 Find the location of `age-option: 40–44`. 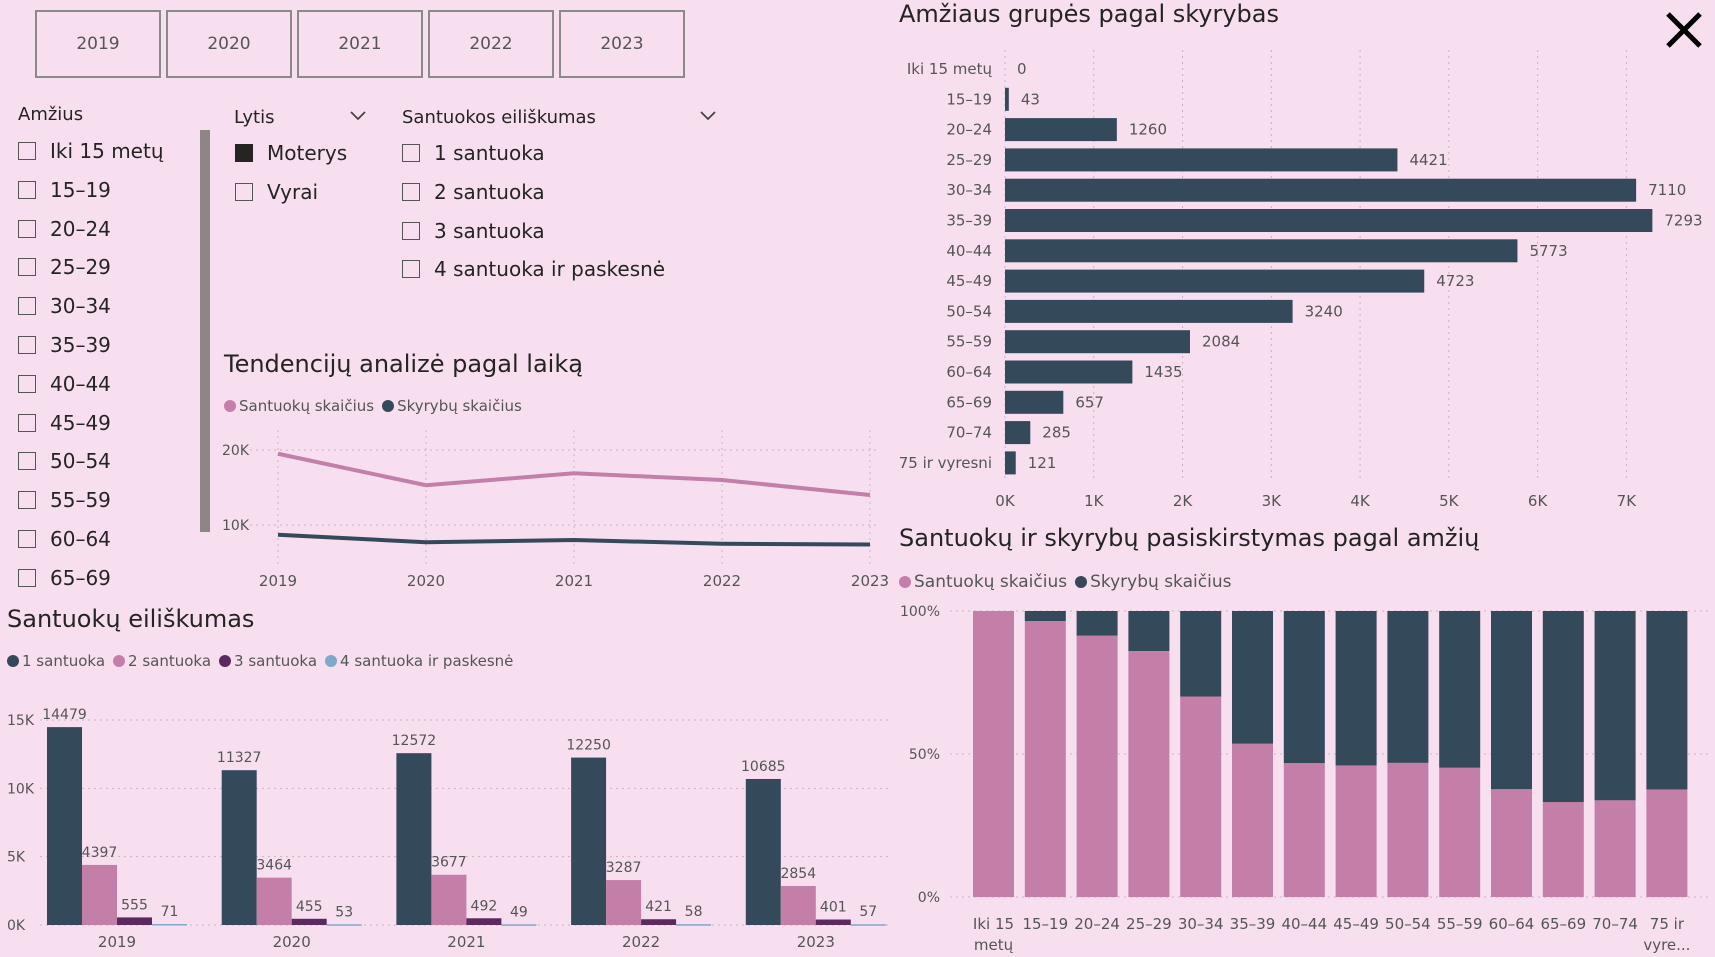

age-option: 40–44 is located at coordinates (64, 384).